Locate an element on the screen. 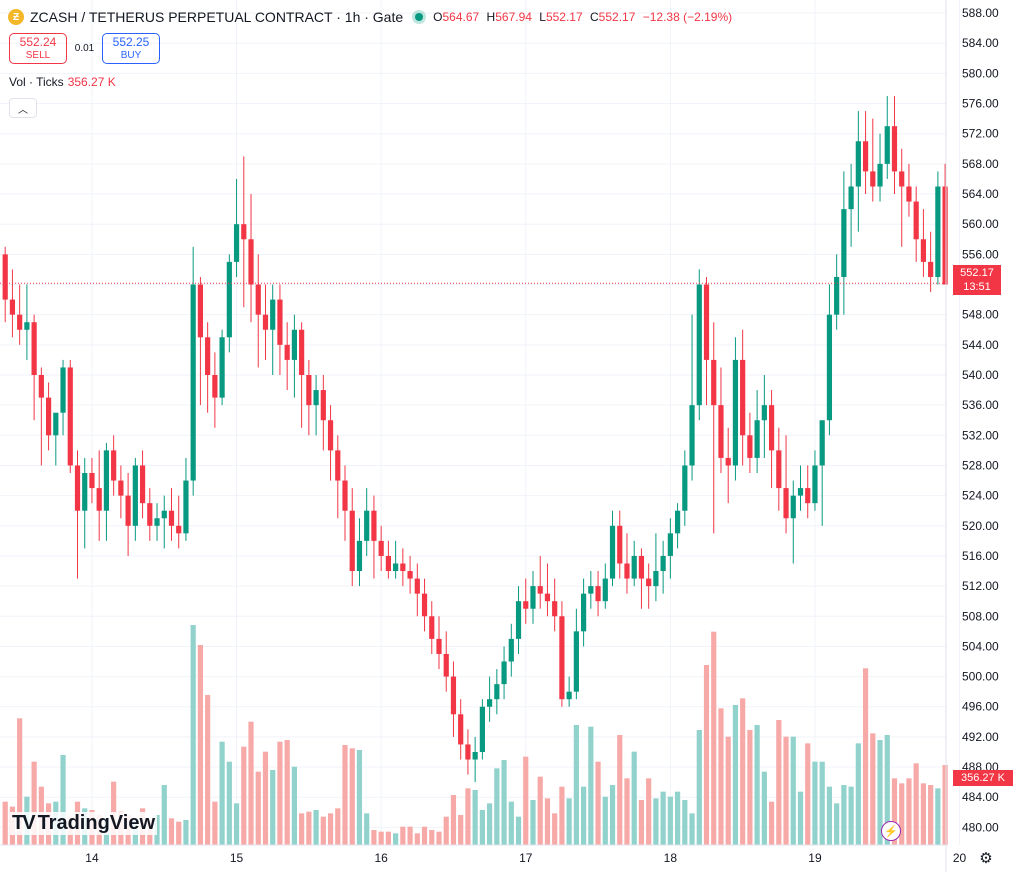  collapse-legend-button: ︿ is located at coordinates (23, 108).